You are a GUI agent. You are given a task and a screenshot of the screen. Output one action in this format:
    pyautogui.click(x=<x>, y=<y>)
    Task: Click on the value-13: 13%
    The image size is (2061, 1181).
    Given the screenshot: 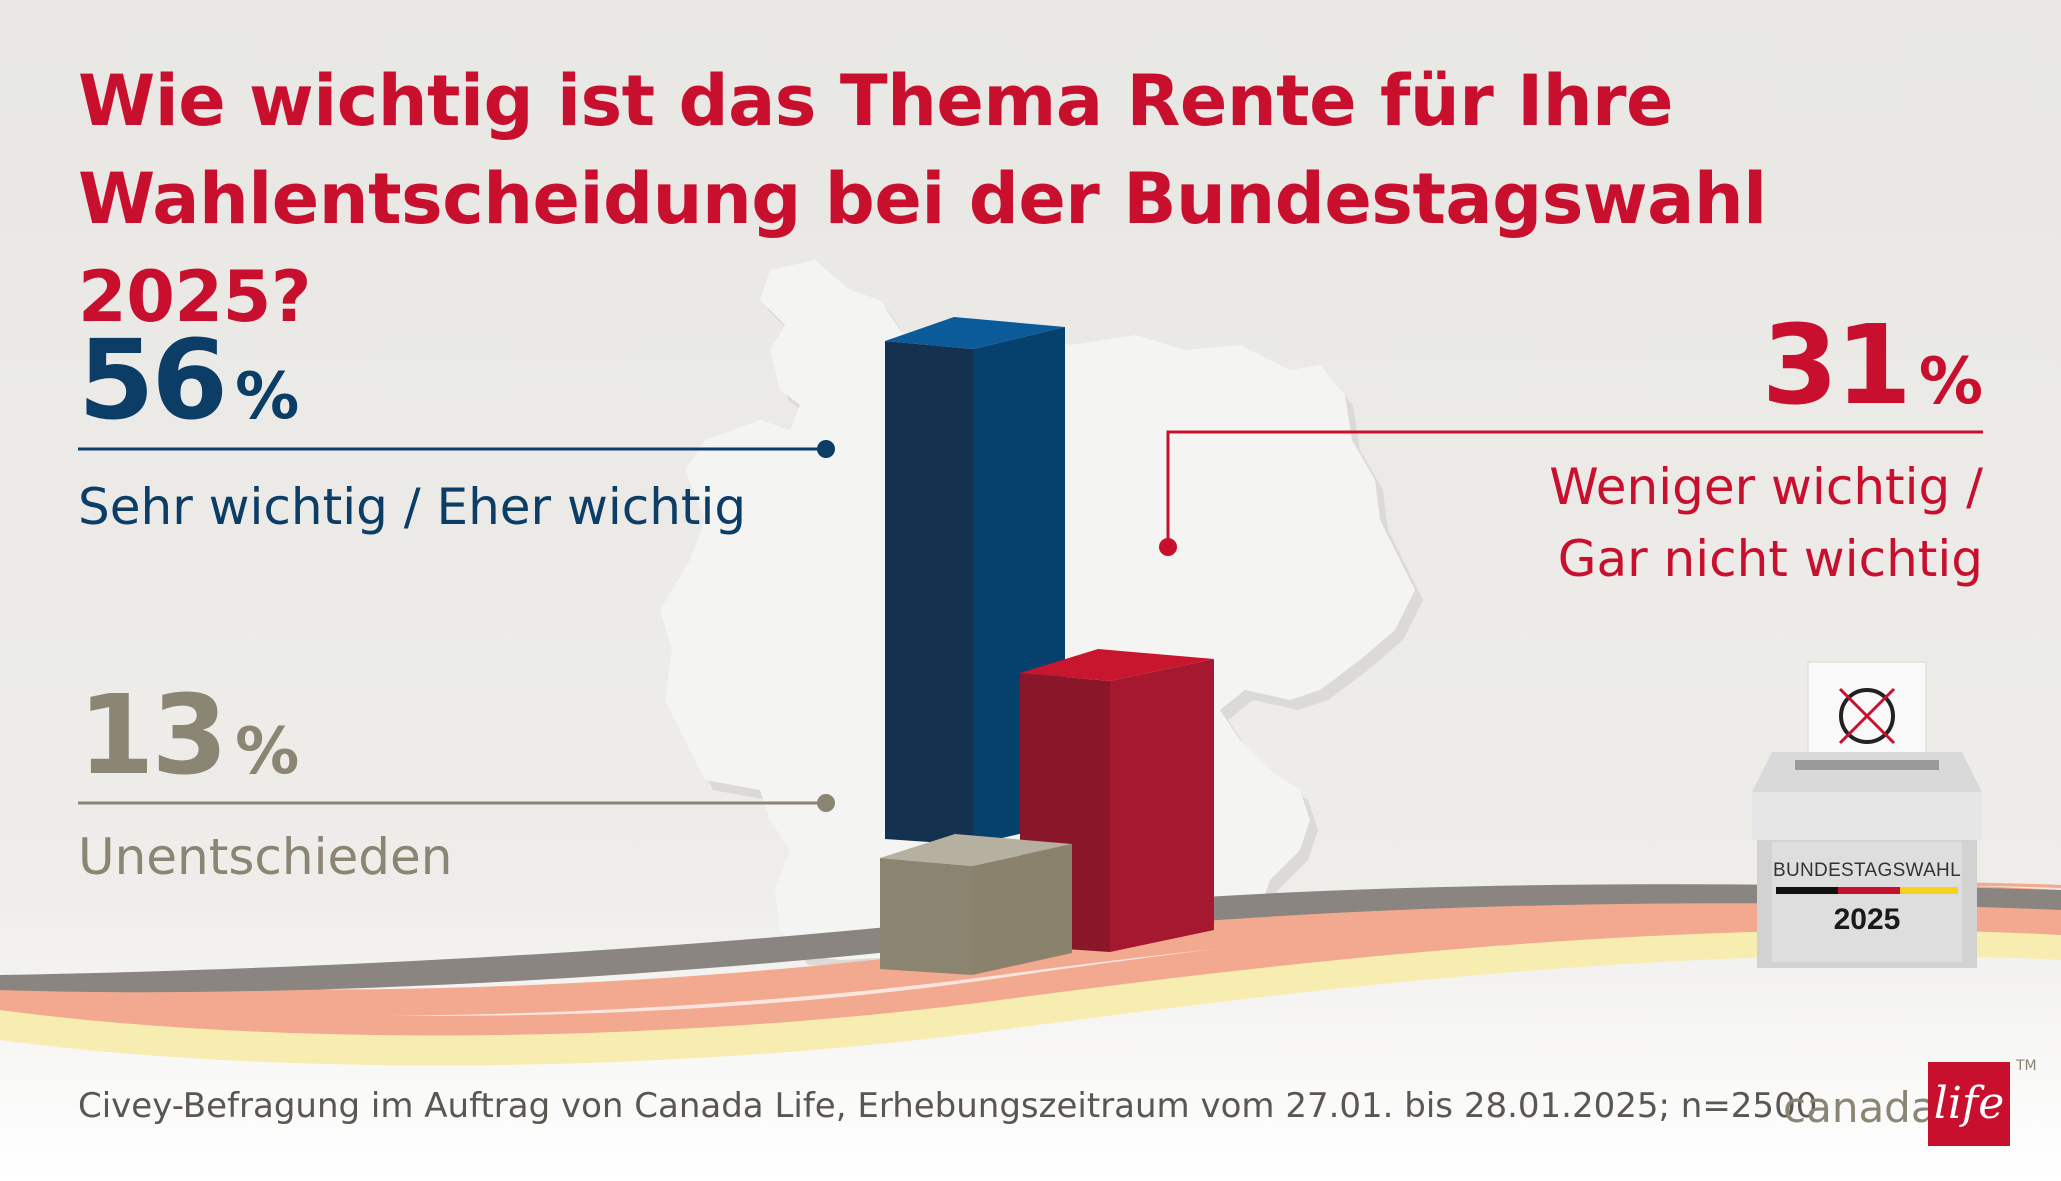 What is the action you would take?
    pyautogui.click(x=188, y=735)
    